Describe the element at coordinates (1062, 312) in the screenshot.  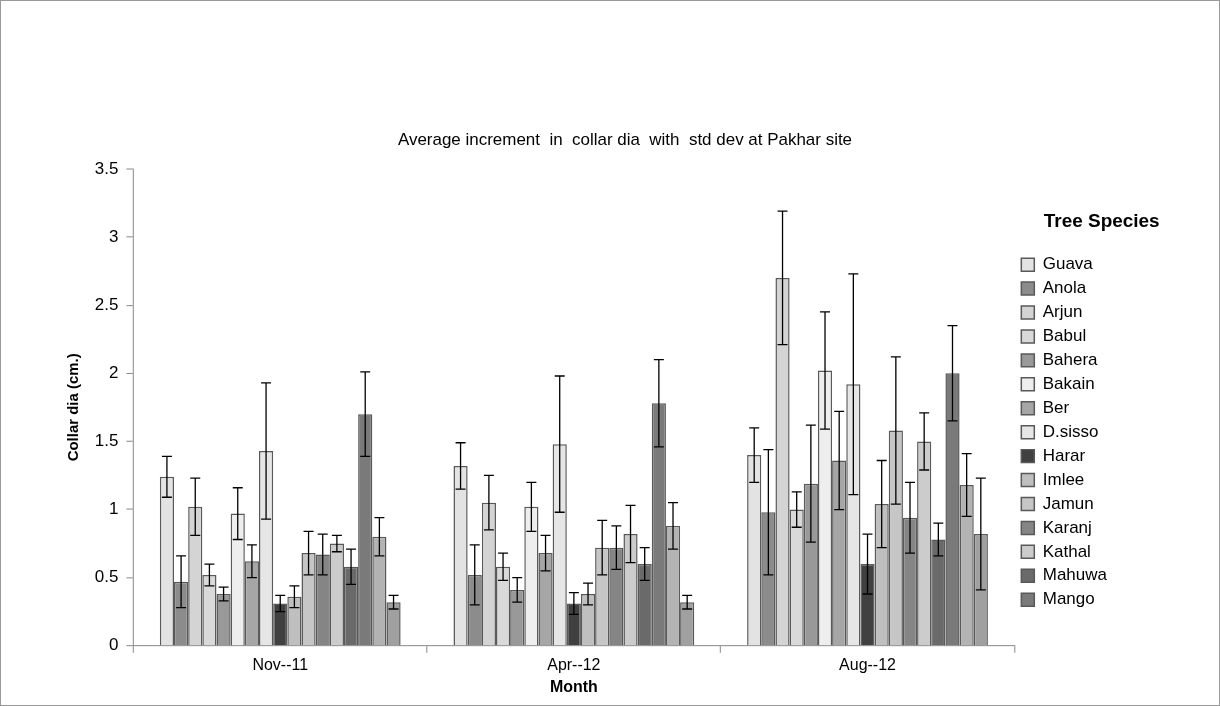
I see `legend-label: Arjun` at that location.